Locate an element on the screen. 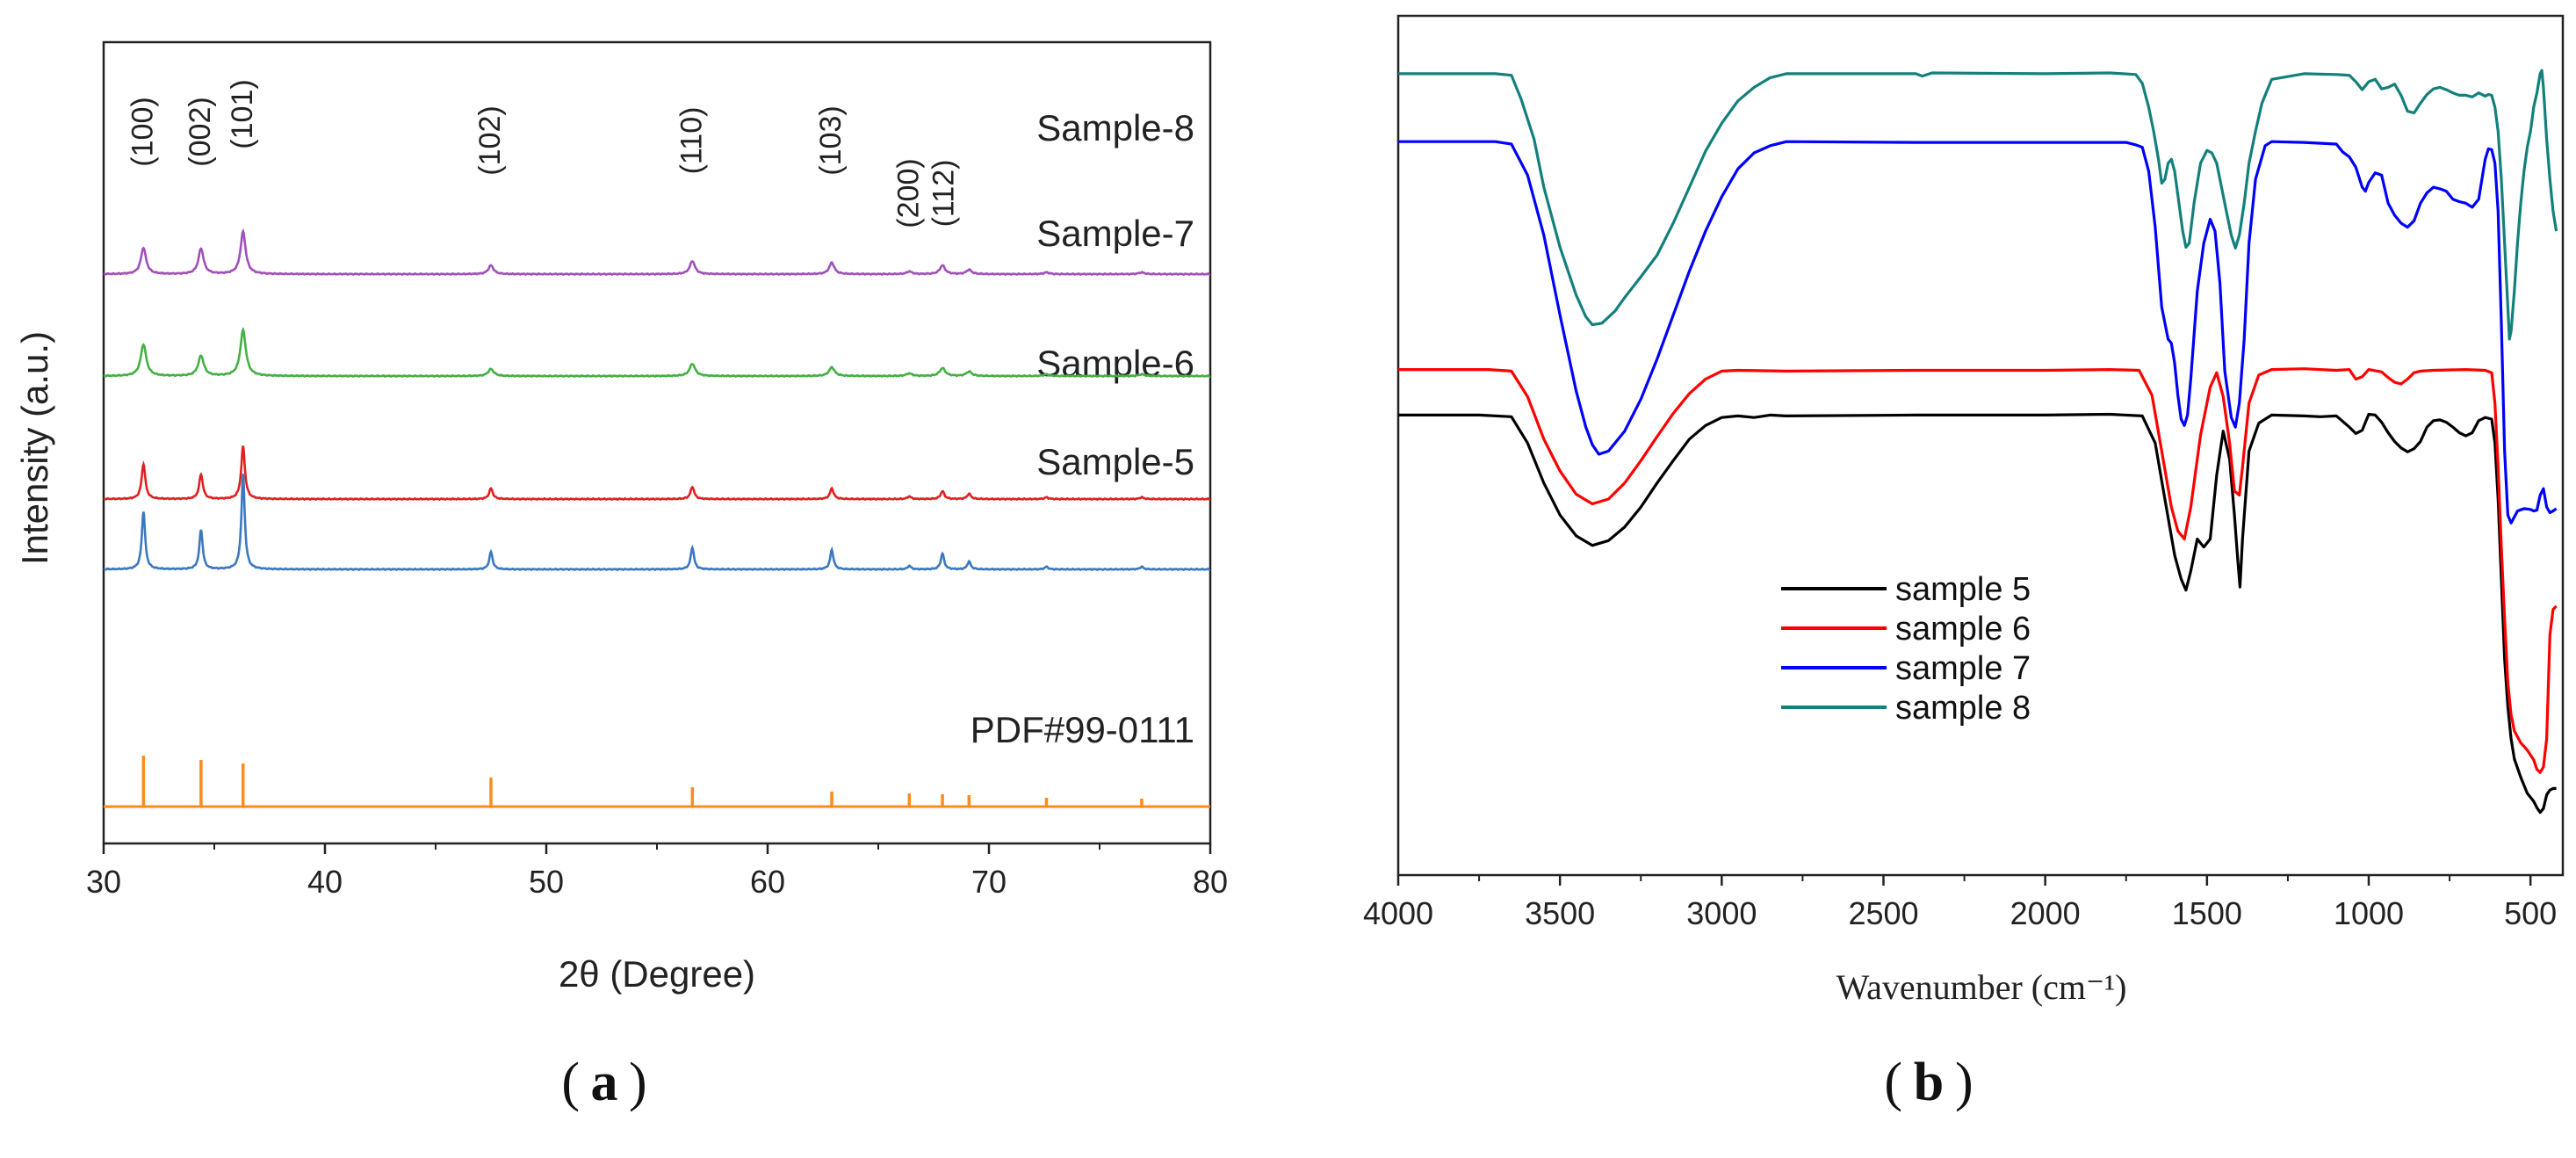 This screenshot has height=1158, width=2576. panel-a-series-label: Sample-5 is located at coordinates (1115, 461).